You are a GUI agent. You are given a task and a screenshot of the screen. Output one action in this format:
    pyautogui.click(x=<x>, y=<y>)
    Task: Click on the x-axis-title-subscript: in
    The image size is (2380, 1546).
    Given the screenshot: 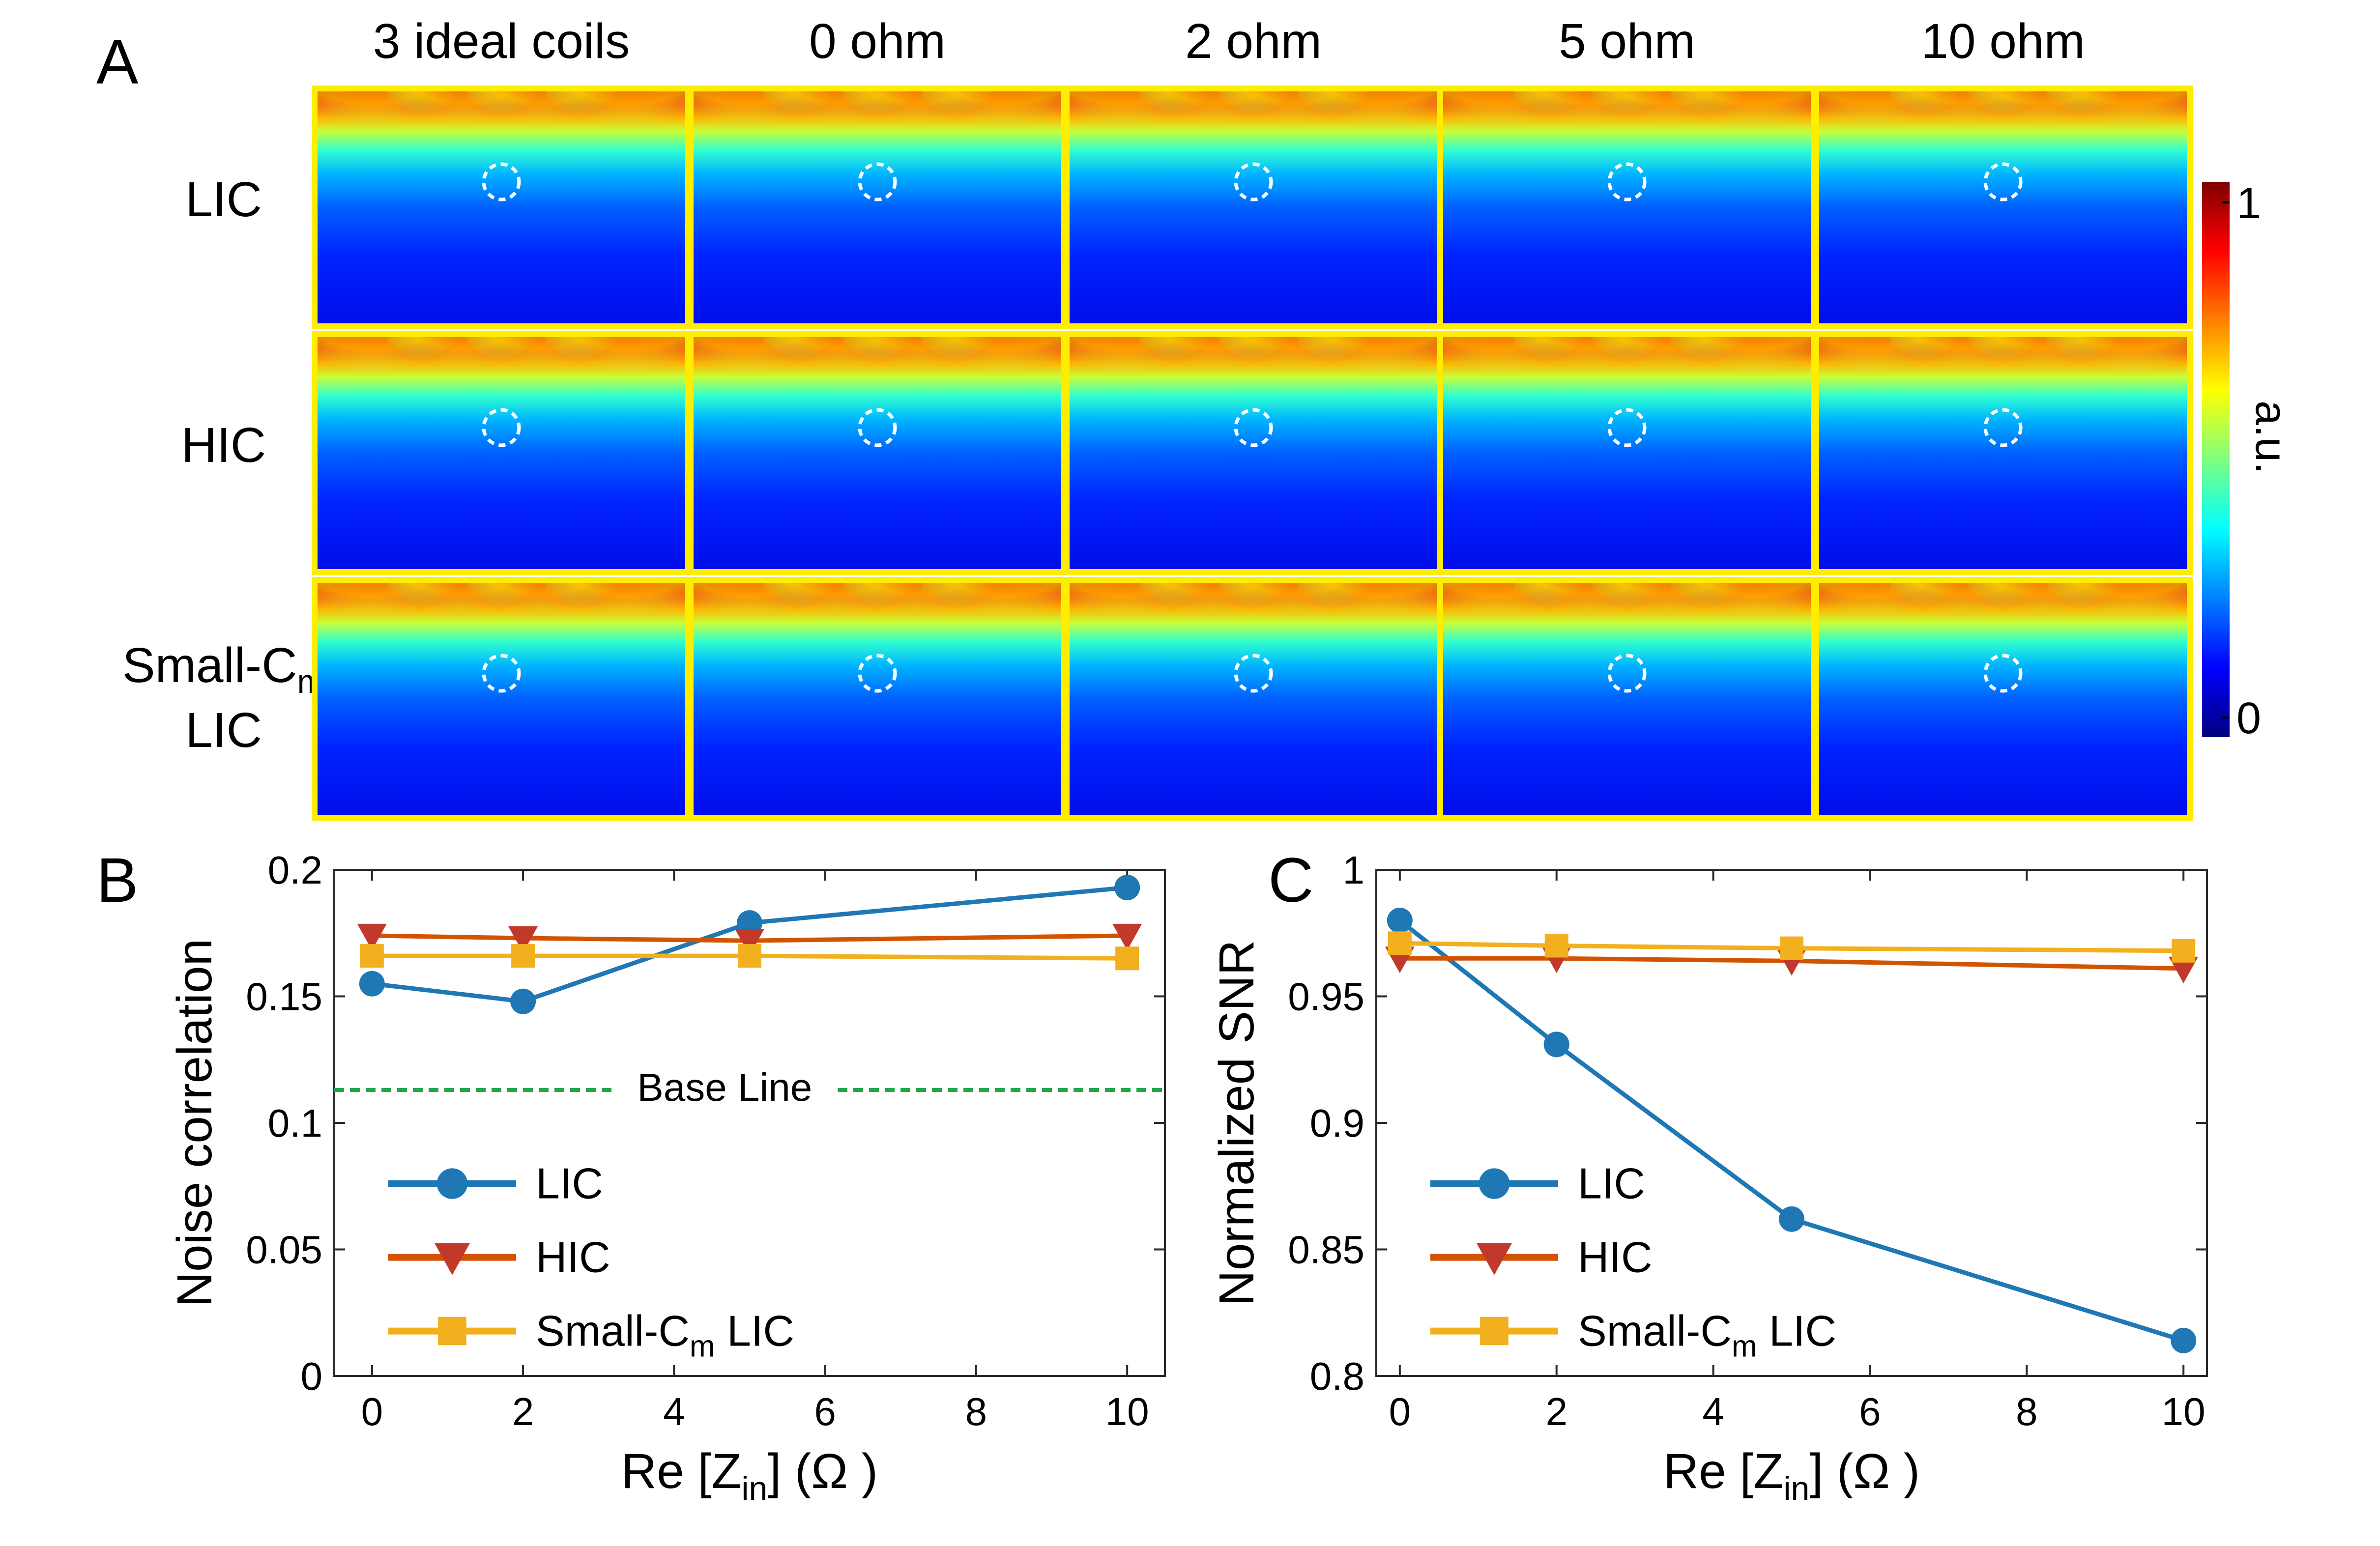 What is the action you would take?
    pyautogui.click(x=1796, y=1488)
    